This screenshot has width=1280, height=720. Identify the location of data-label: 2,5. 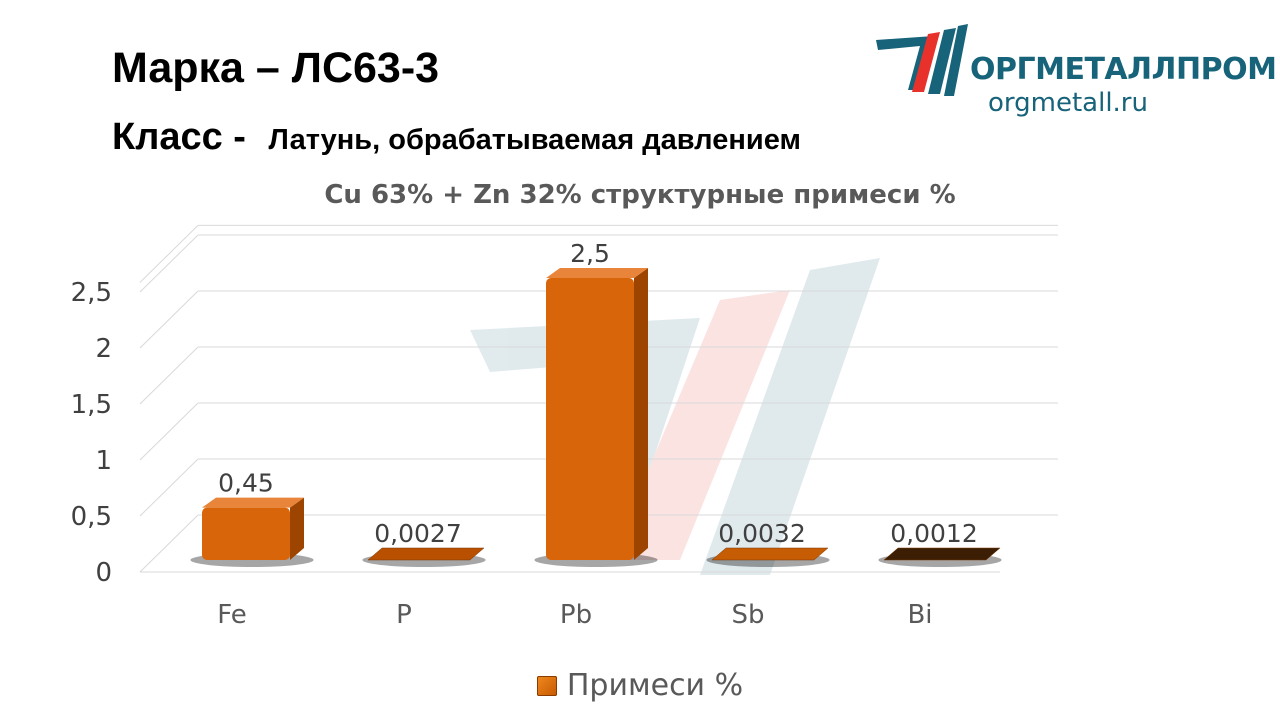
(590, 253).